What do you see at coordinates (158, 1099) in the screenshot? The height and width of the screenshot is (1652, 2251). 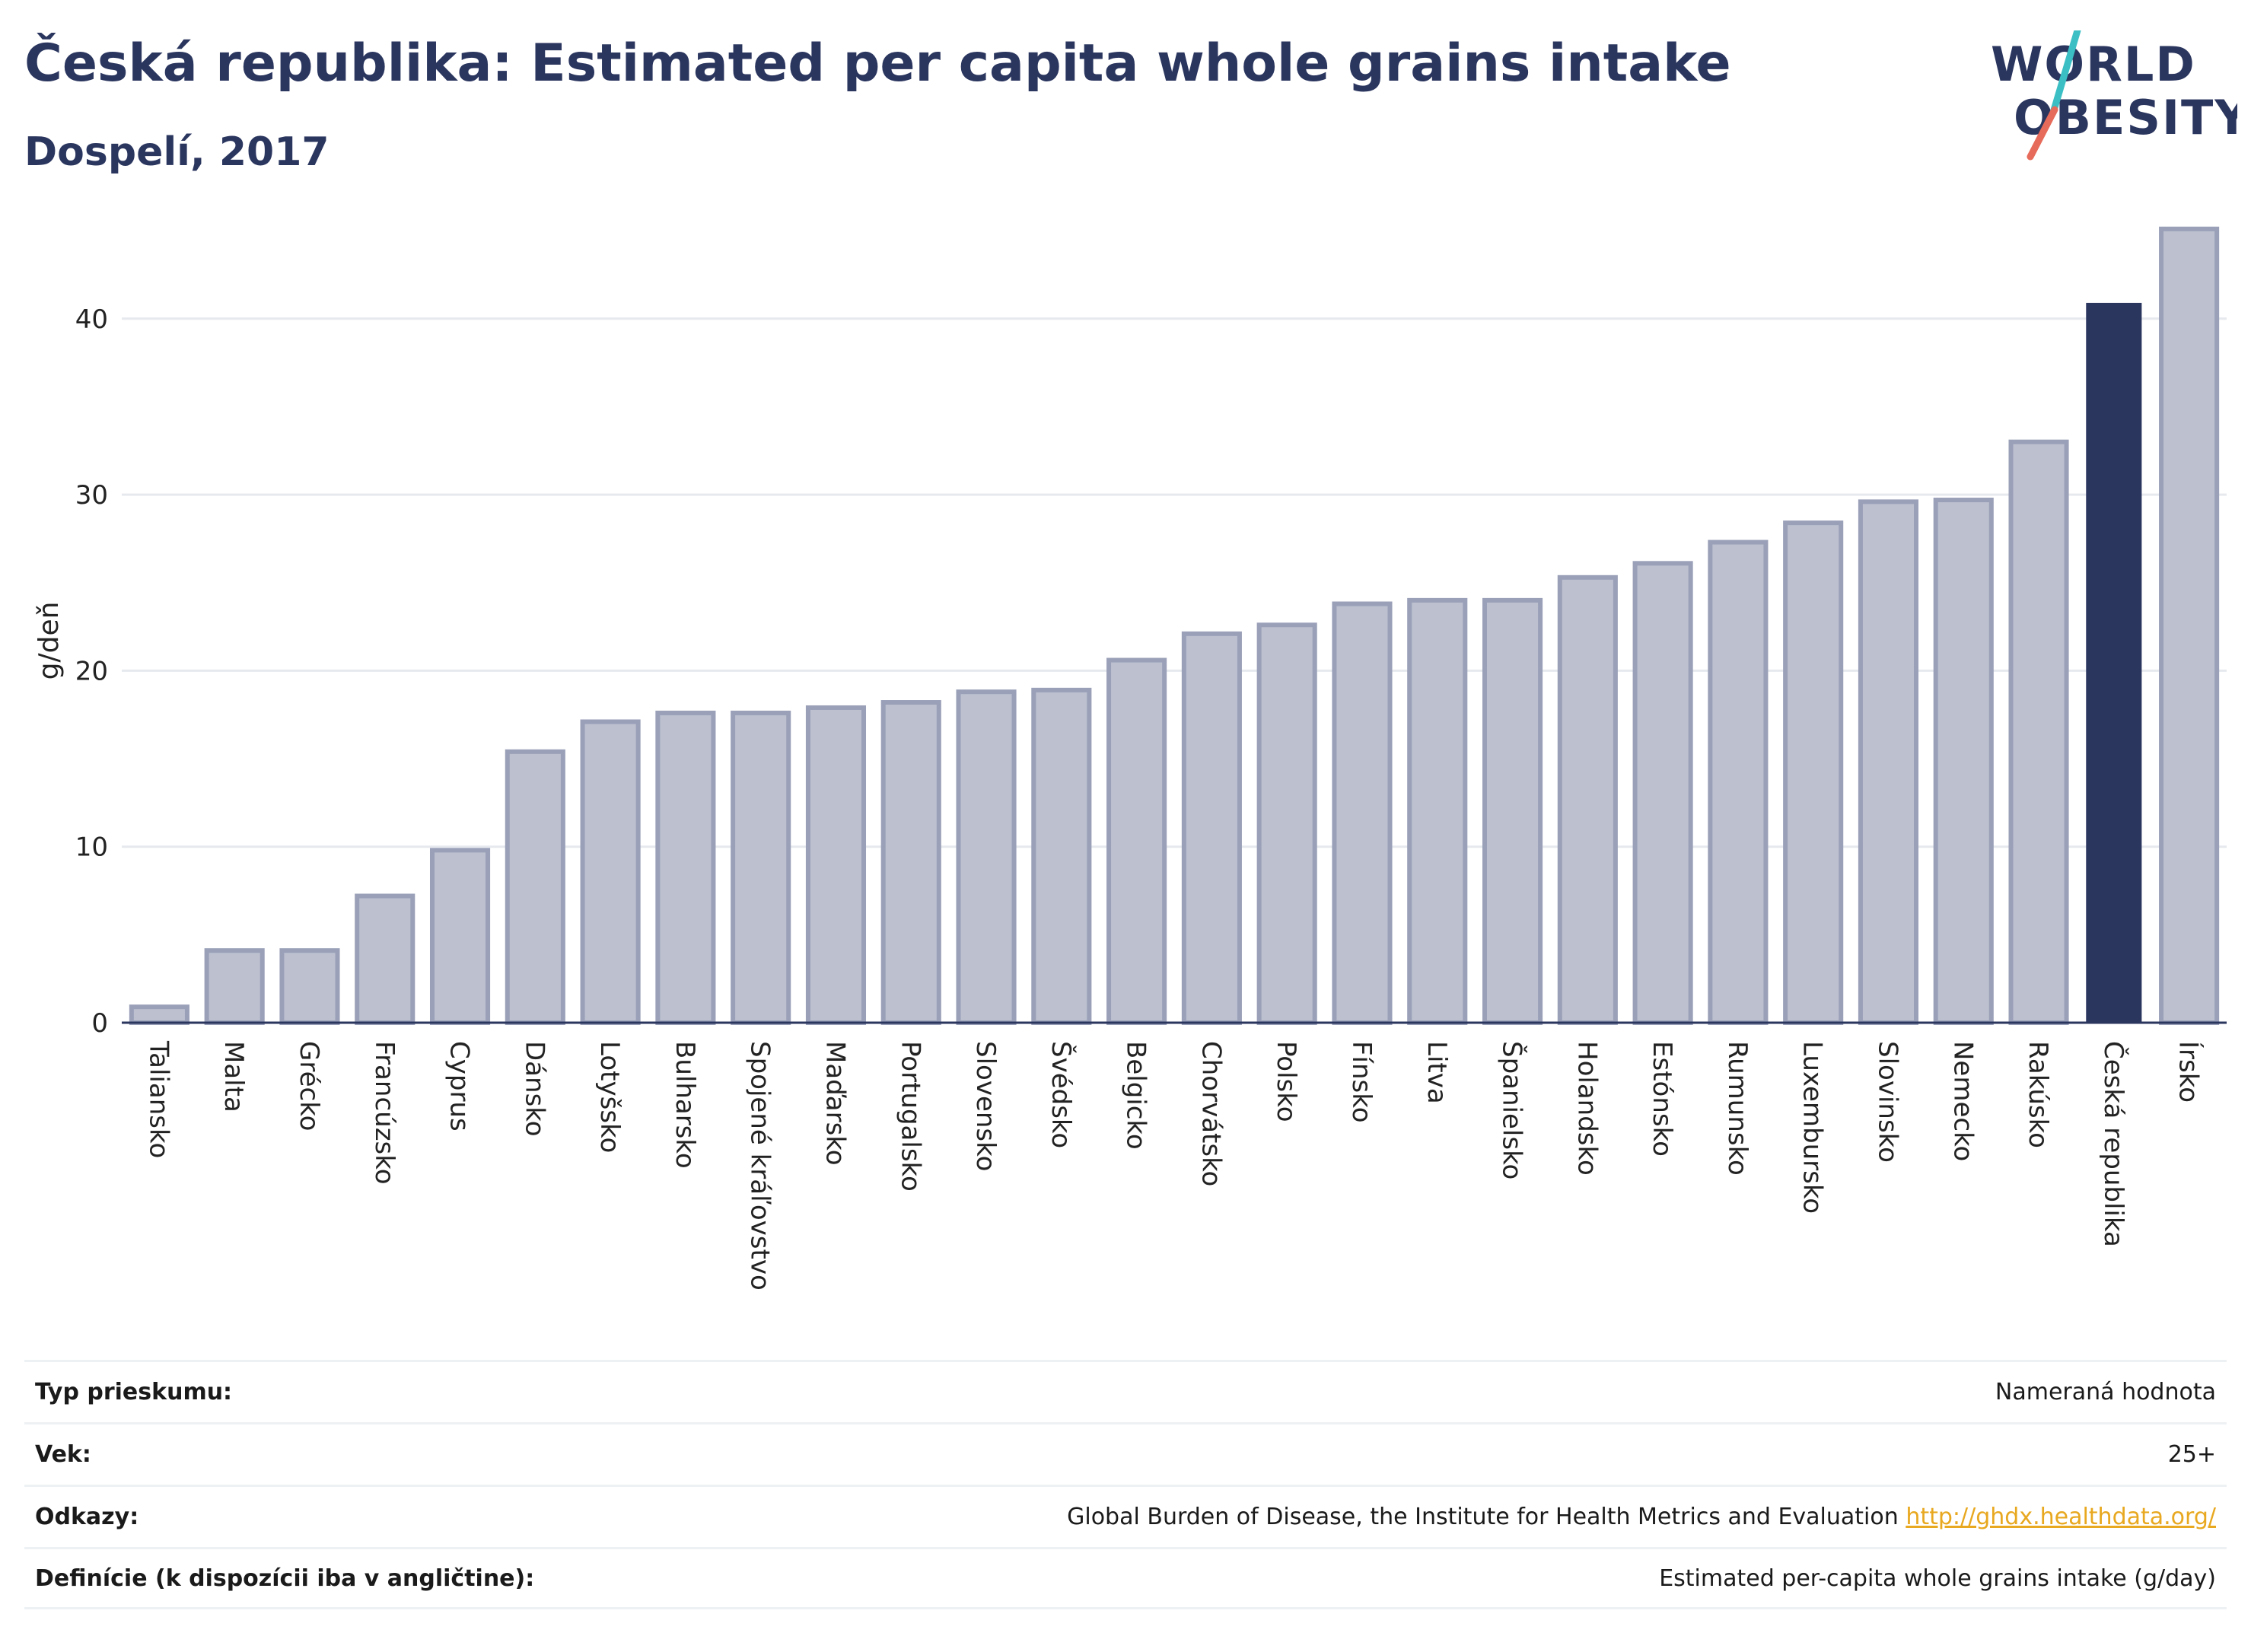 I see `x-tick-label: Taliansko` at bounding box center [158, 1099].